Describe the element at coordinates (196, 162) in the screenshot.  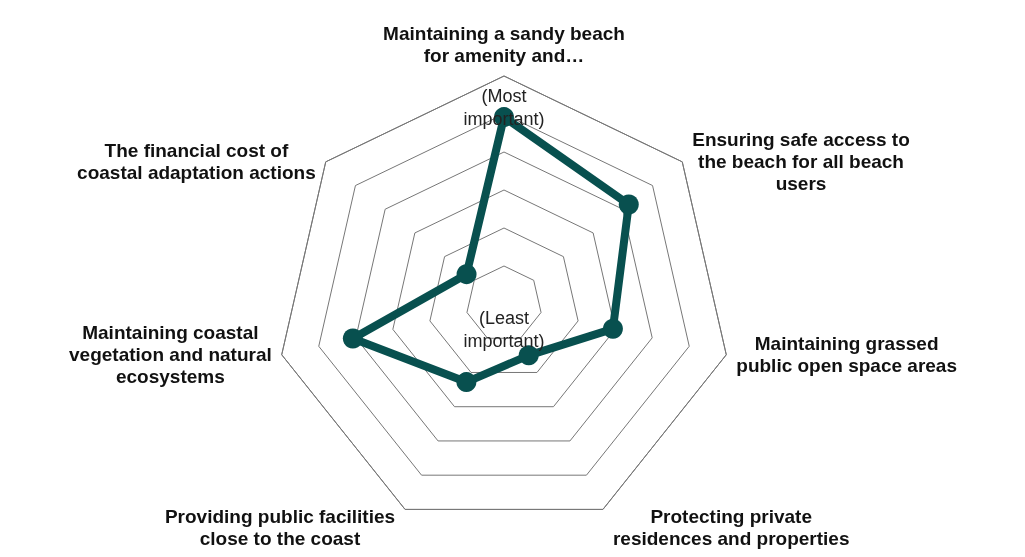
I see `spoke-label: The financial cost of coastal adaptation actions` at that location.